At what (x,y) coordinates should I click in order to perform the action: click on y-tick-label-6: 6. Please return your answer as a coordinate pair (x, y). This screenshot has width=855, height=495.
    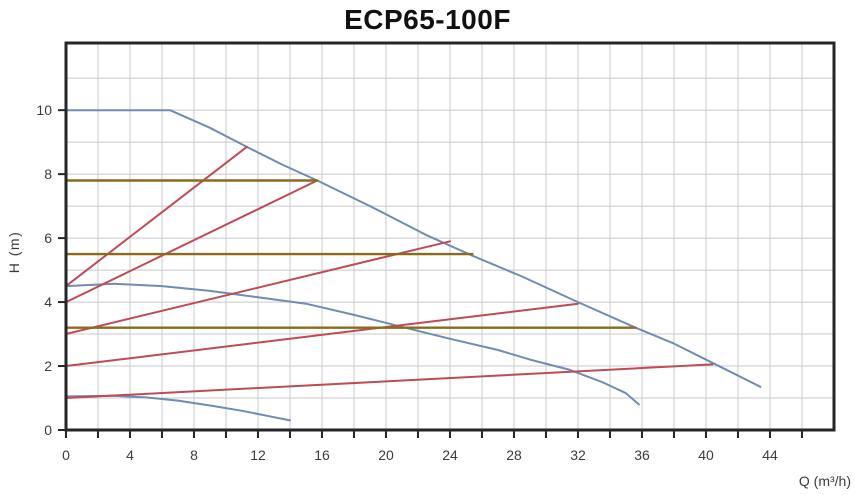
    Looking at the image, I should click on (48, 238).